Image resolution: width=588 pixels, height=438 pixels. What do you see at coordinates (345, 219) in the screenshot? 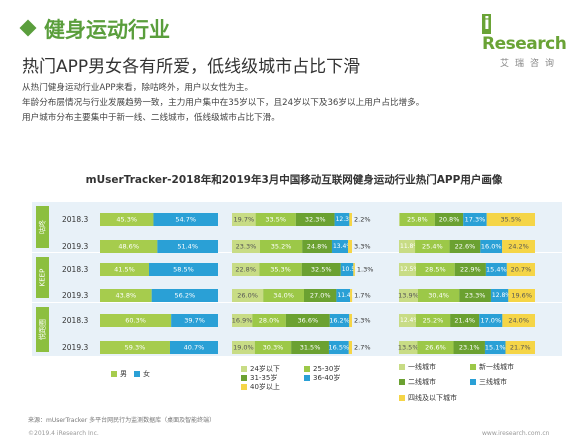
I see `data-label: 12.3%` at bounding box center [345, 219].